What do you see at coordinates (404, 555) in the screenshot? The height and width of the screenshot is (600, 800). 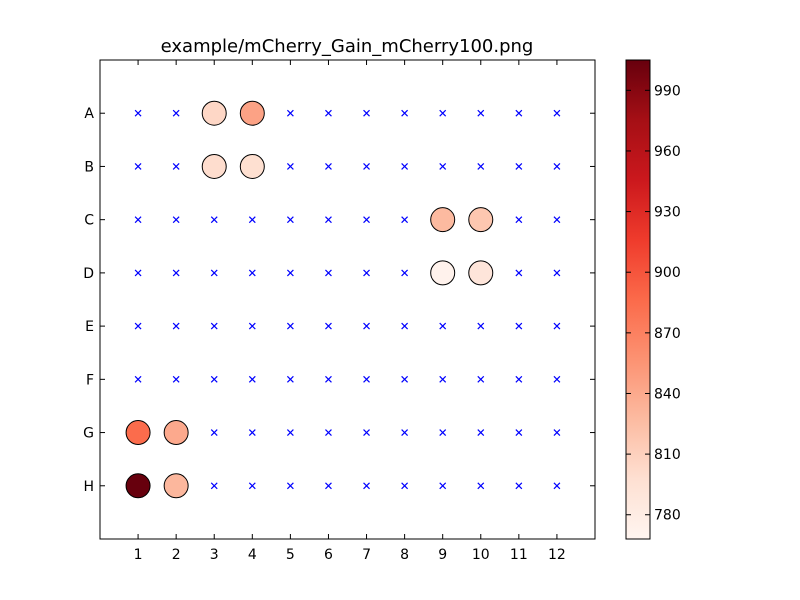 I see `x-tick-label: 8` at bounding box center [404, 555].